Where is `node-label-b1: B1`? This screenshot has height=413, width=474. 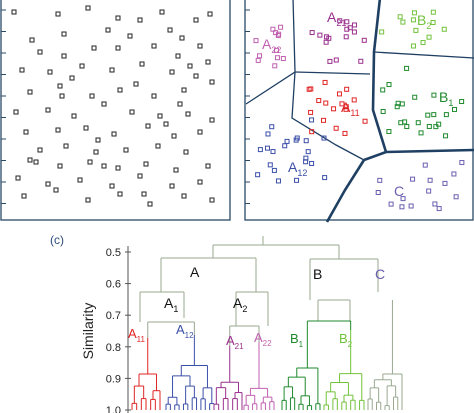
node-label-b1: B1 is located at coordinates (297, 340).